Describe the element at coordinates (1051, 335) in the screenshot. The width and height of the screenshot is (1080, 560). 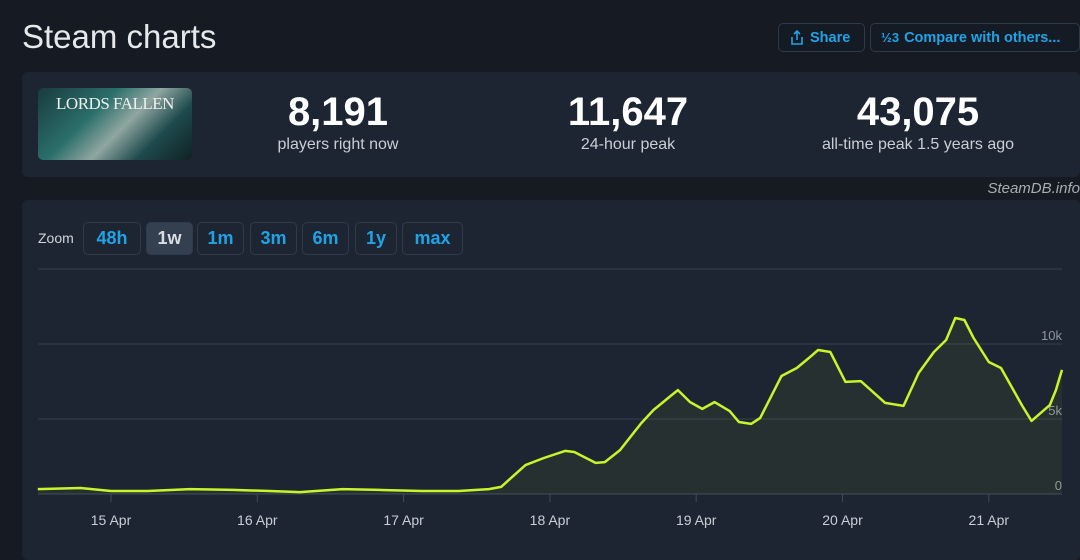
I see `y-tick-label: 10k` at that location.